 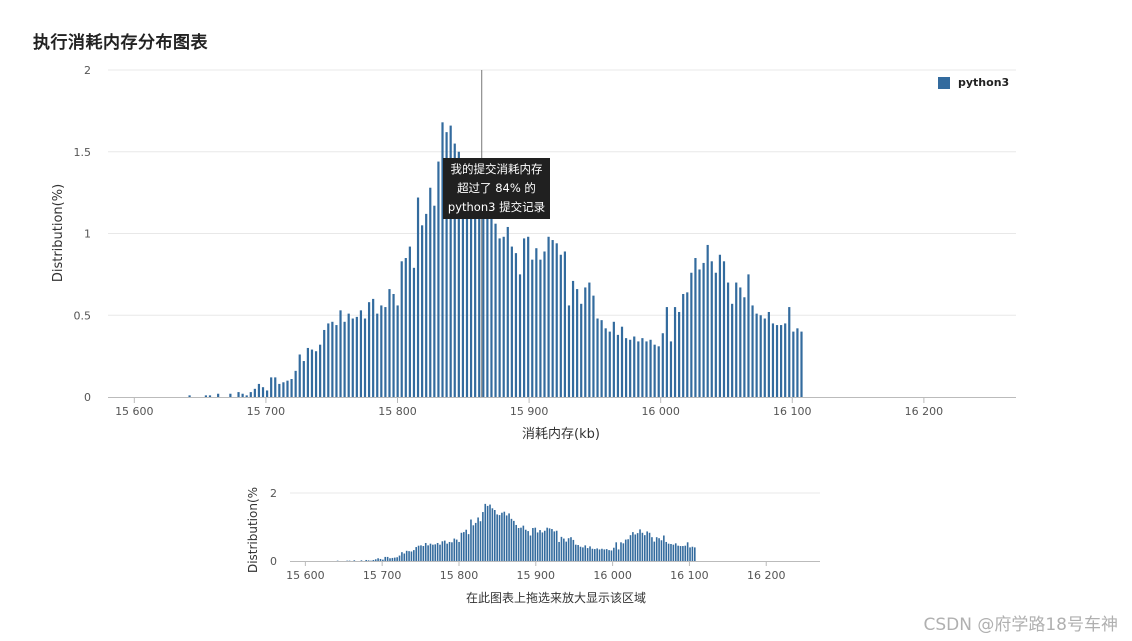 I want to click on nav-y-tick-label: 2, so click(x=273, y=493).